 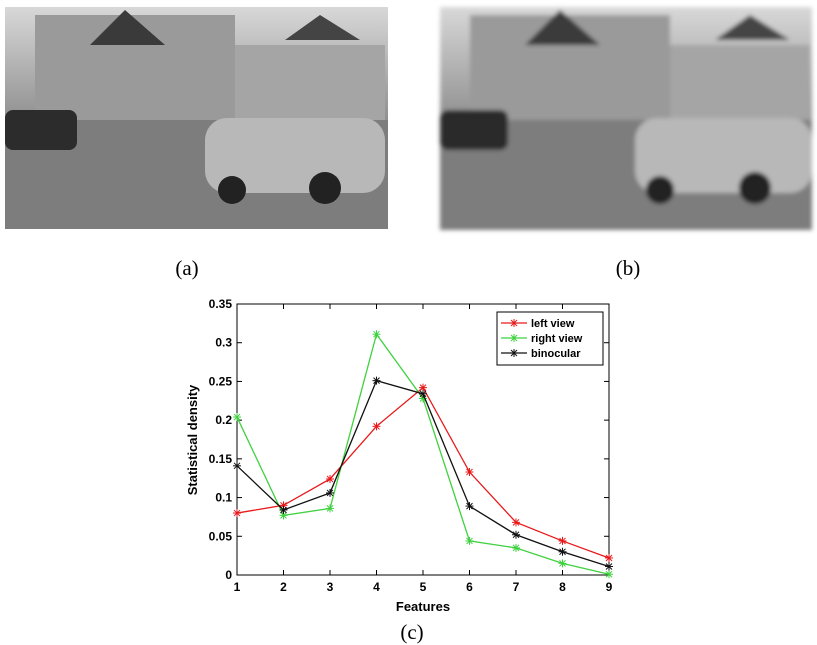 I want to click on y-tick-label: 0.1, so click(x=223, y=498).